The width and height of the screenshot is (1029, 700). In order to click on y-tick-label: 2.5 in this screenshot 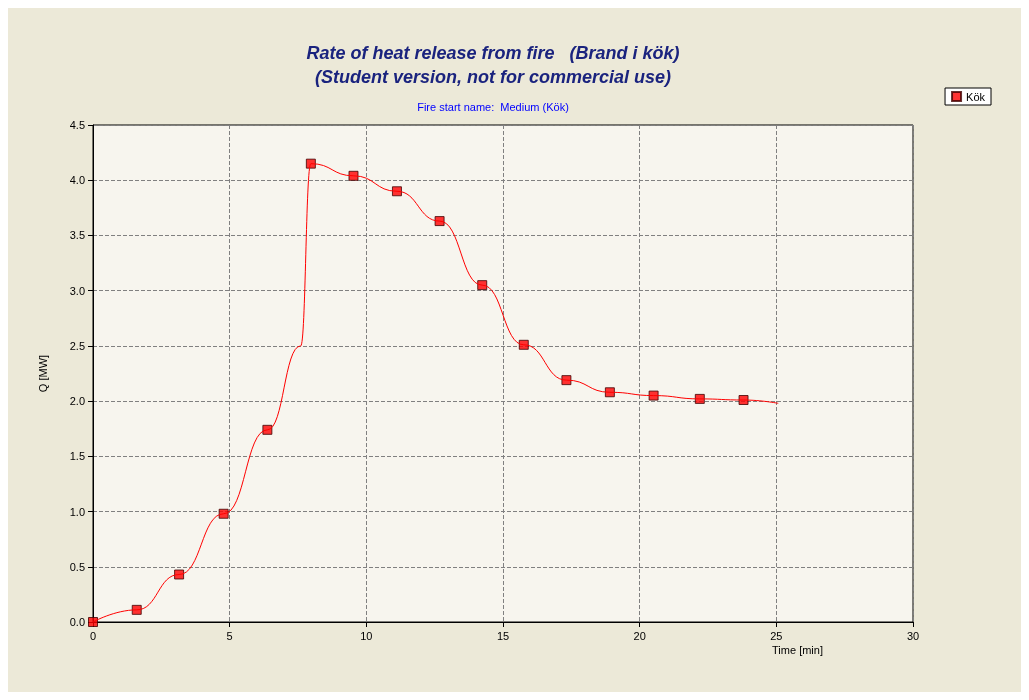, I will do `click(77, 345)`.